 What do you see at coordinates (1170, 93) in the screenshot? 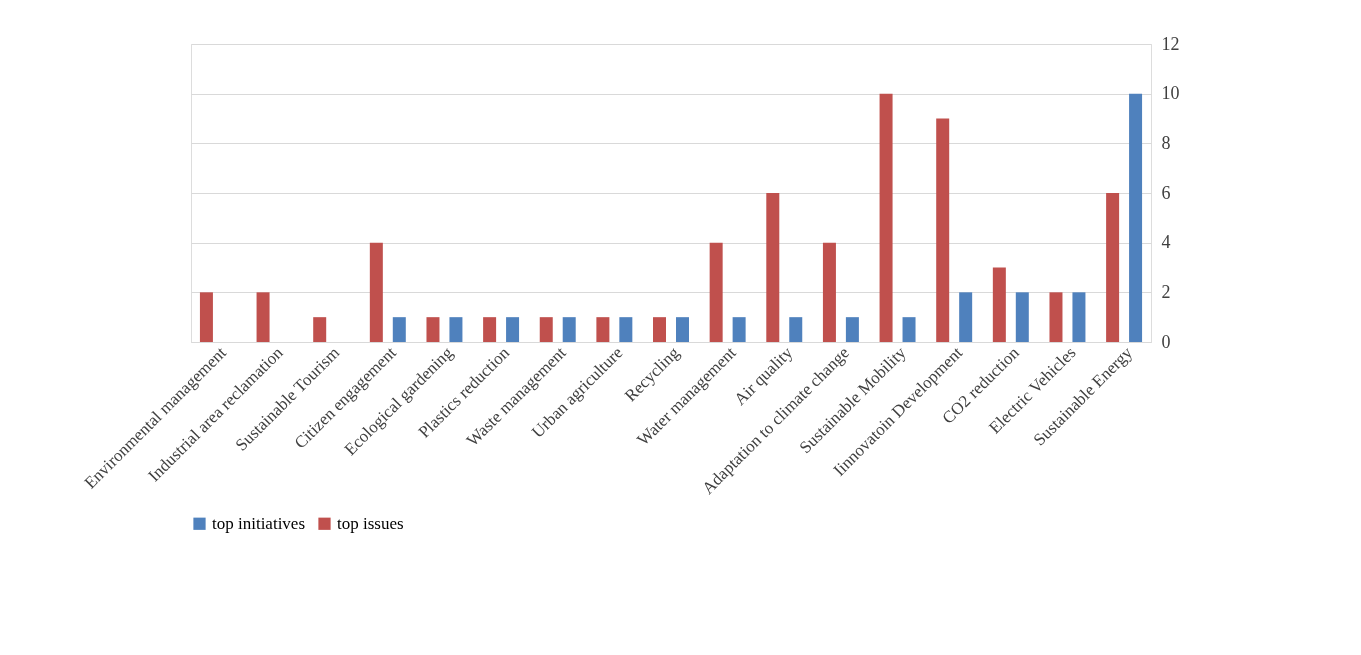
I see `y-tick-label: 10` at bounding box center [1170, 93].